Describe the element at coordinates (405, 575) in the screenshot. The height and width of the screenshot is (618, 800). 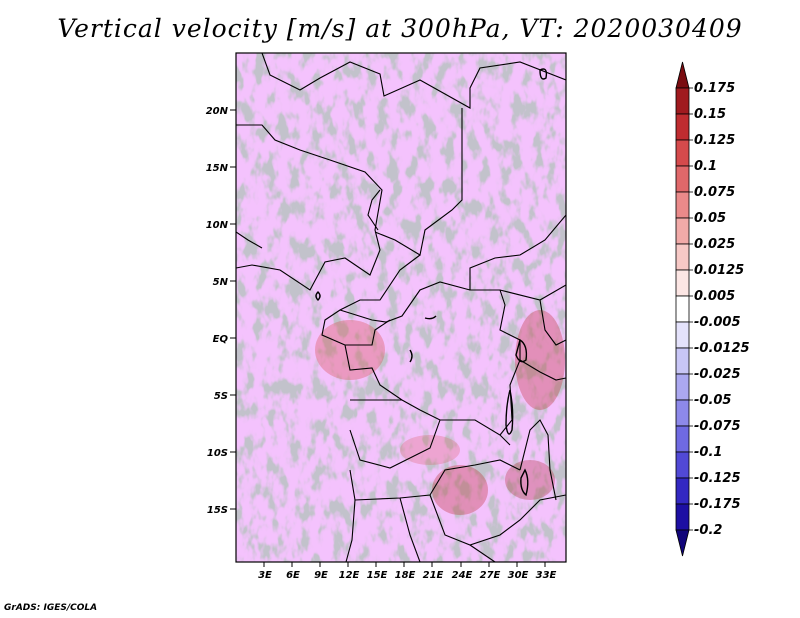
I see `lon-label: 18E` at that location.